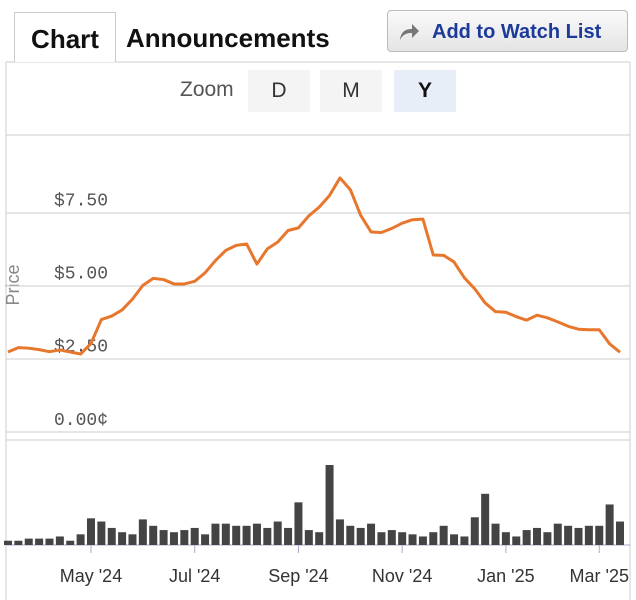 The image size is (636, 600). Describe the element at coordinates (81, 202) in the screenshot. I see `y-tick-label: $7.50` at that location.